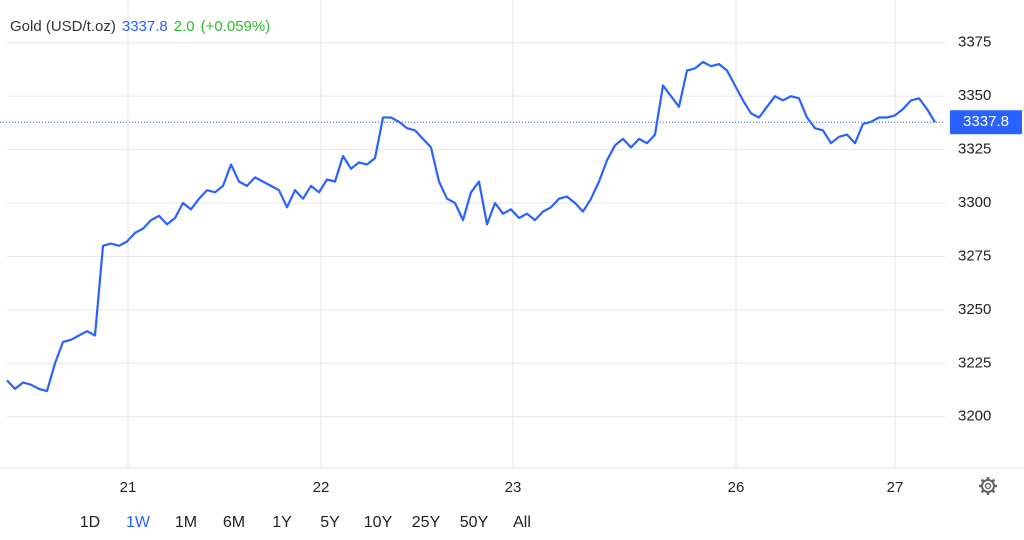 The width and height of the screenshot is (1024, 540). What do you see at coordinates (974, 95) in the screenshot?
I see `y-tick-label: 3350` at bounding box center [974, 95].